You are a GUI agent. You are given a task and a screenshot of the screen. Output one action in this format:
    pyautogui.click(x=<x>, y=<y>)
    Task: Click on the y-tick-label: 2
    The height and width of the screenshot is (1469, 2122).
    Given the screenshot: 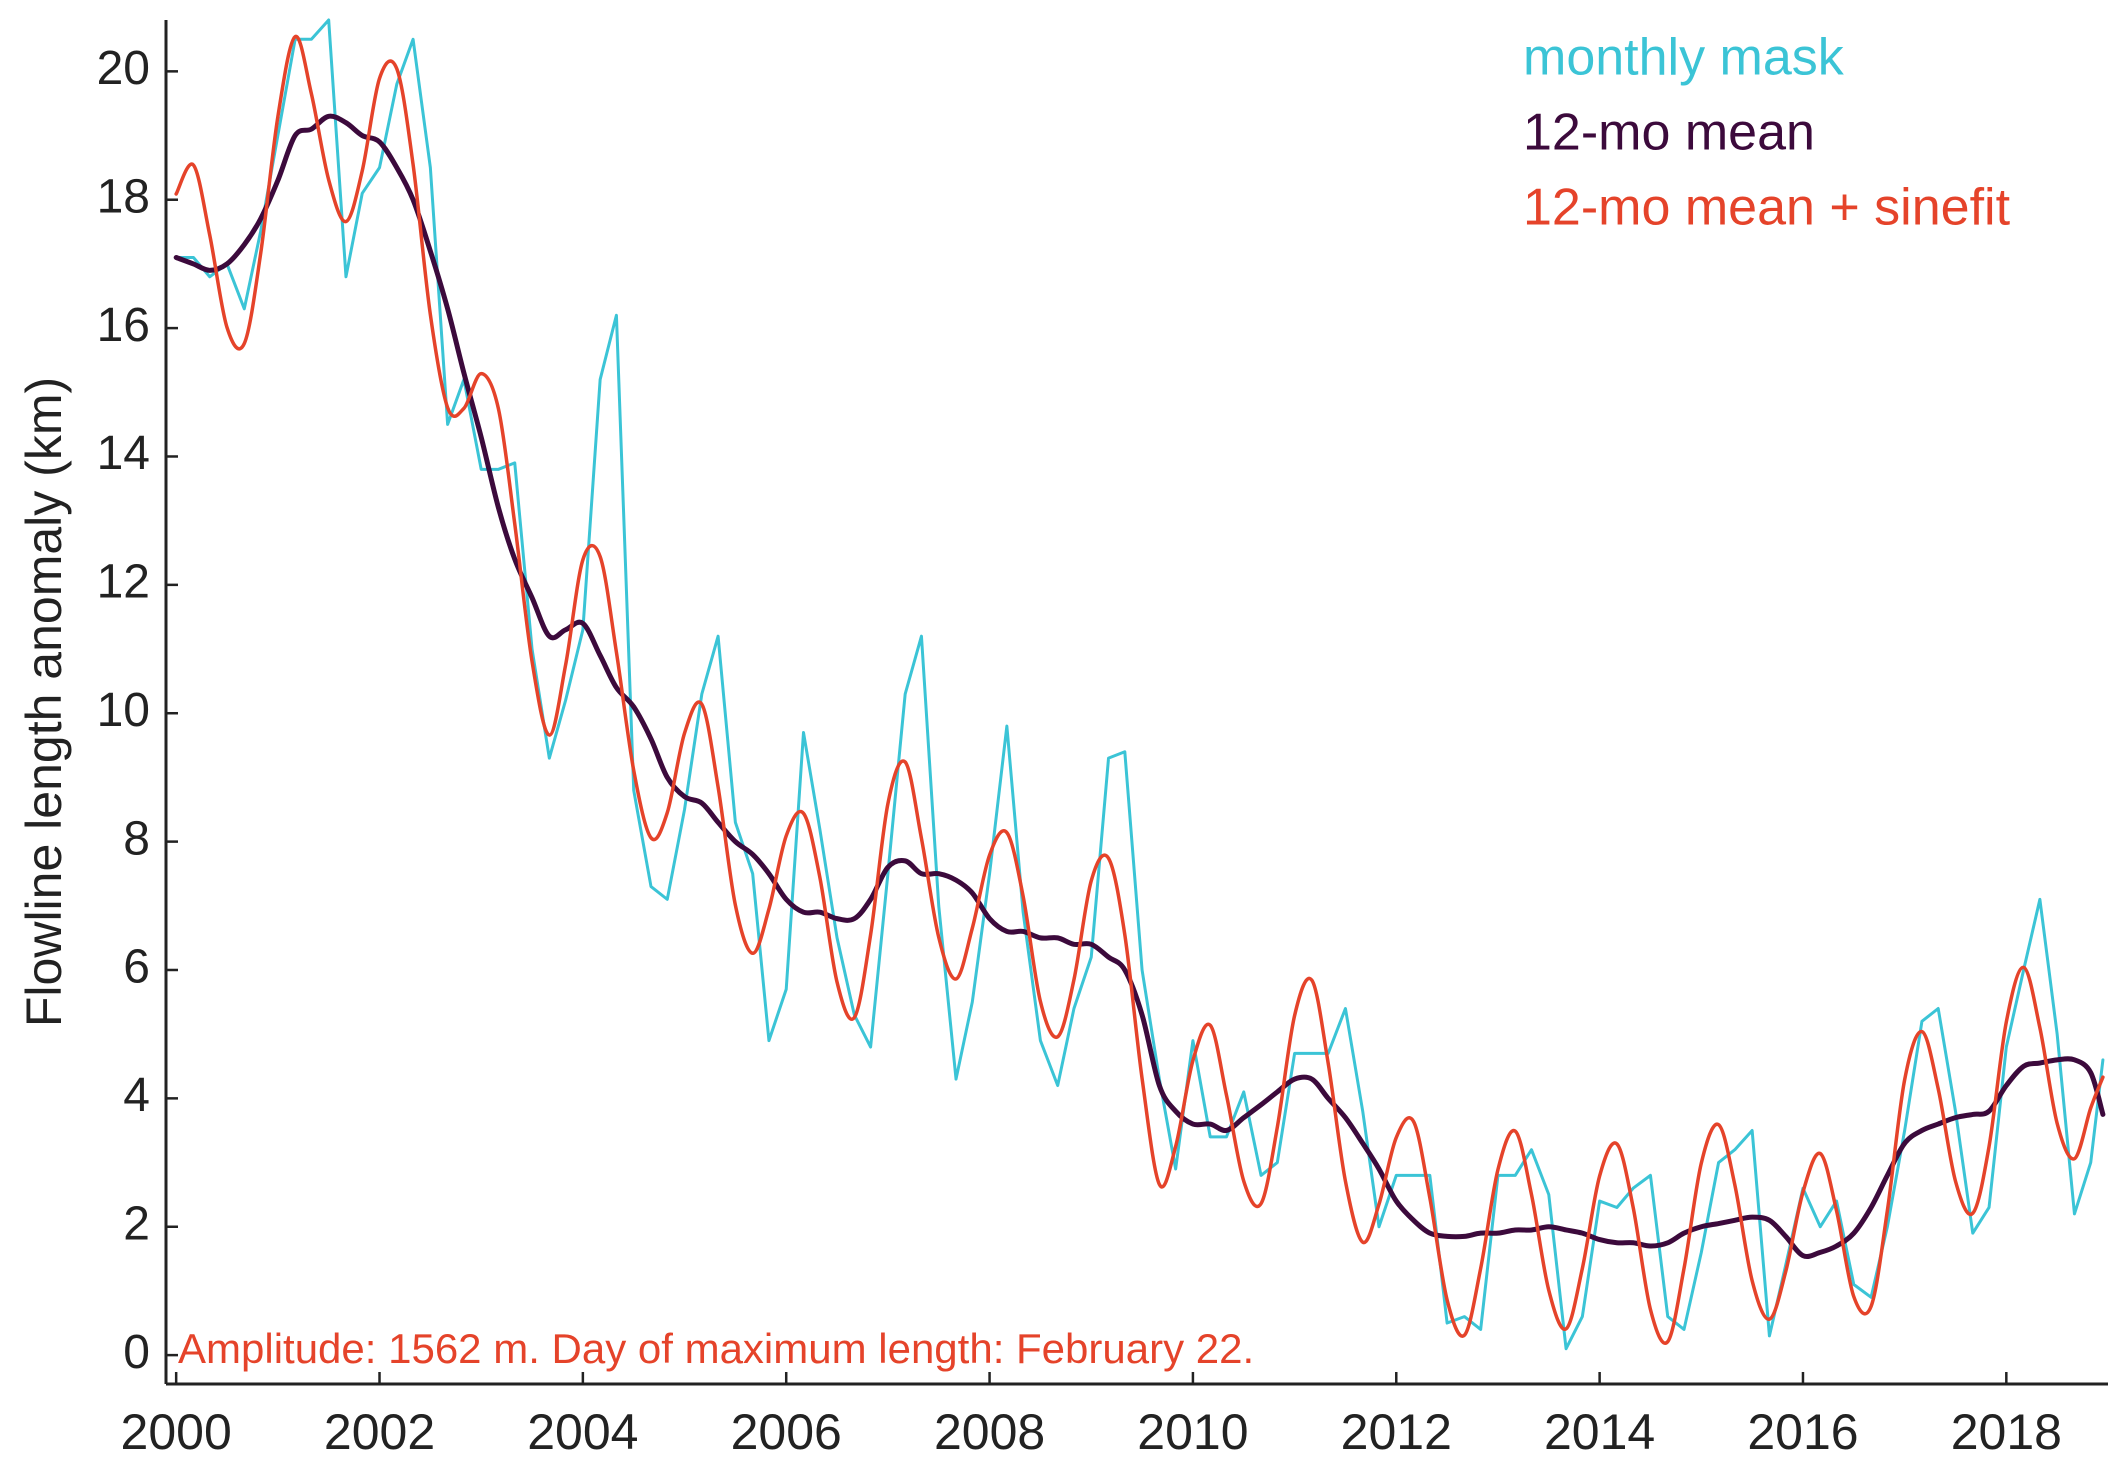 What is the action you would take?
    pyautogui.click(x=136, y=1223)
    